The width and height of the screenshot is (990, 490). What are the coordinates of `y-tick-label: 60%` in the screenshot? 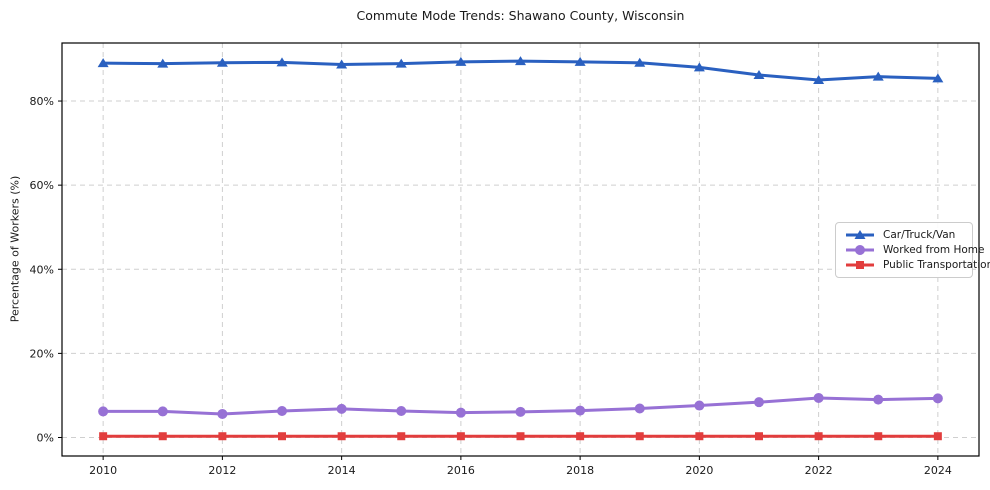 It's located at (42, 185).